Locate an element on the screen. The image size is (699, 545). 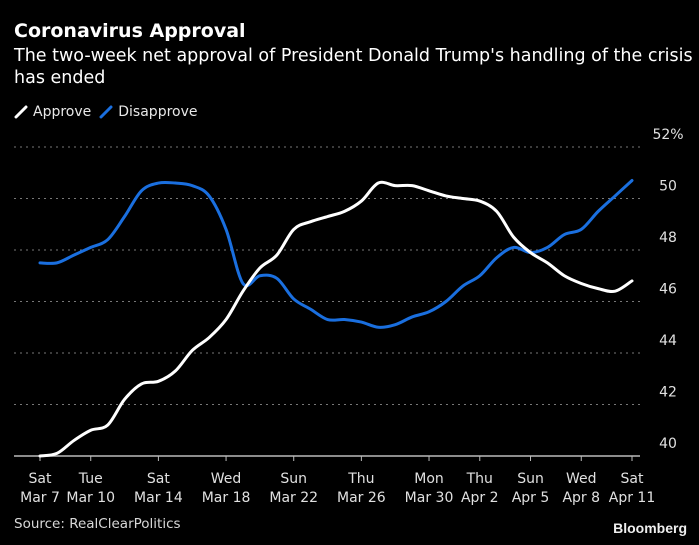
legend: Approve Disapprove is located at coordinates (110, 112).